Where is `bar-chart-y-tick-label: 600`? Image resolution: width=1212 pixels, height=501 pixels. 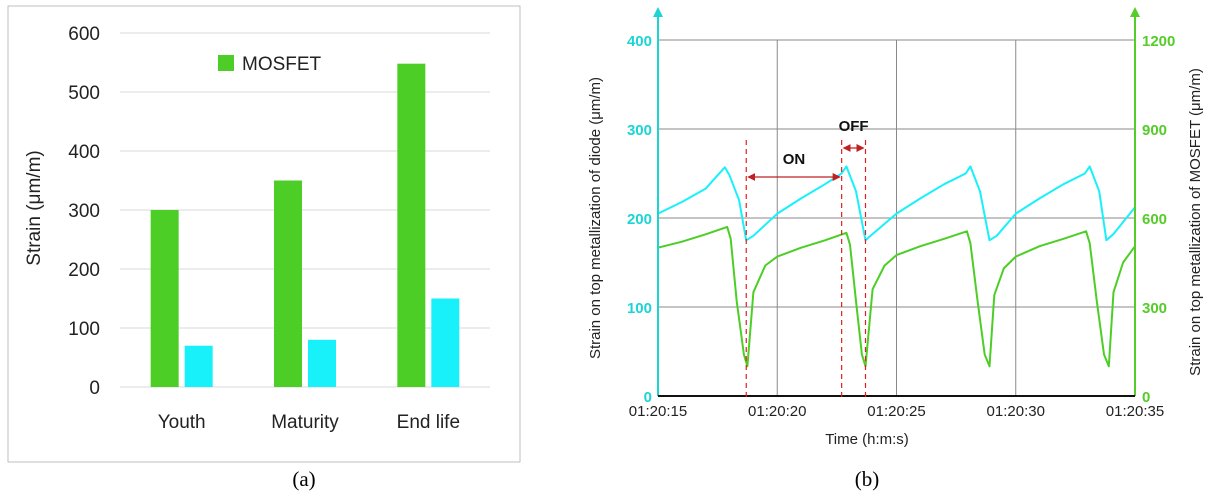 bar-chart-y-tick-label: 600 is located at coordinates (84, 34).